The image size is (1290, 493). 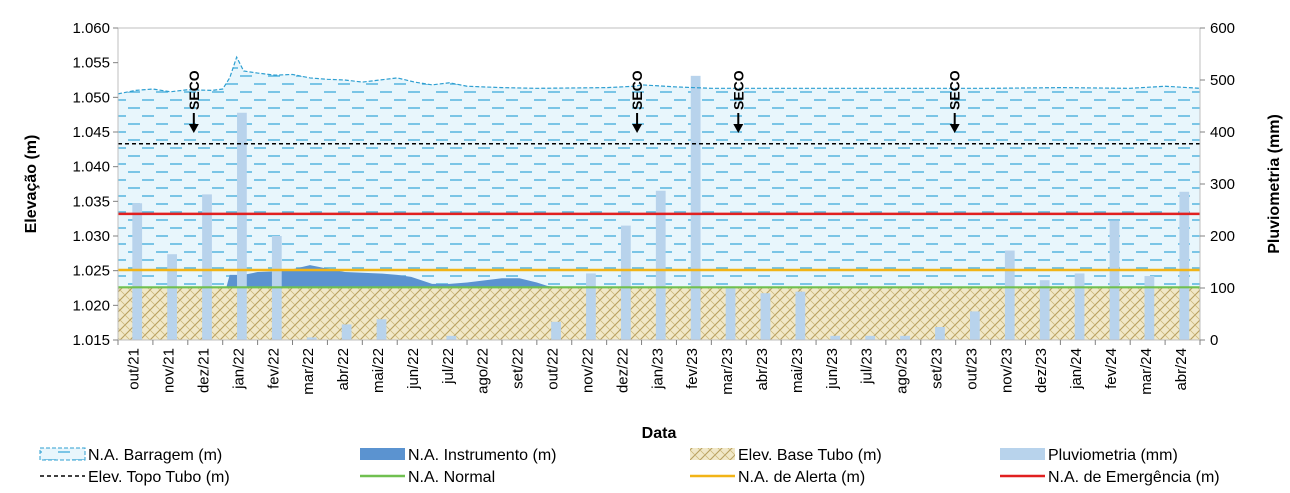 I want to click on legend-item: N.A. Instrumento (m), so click(x=458, y=455).